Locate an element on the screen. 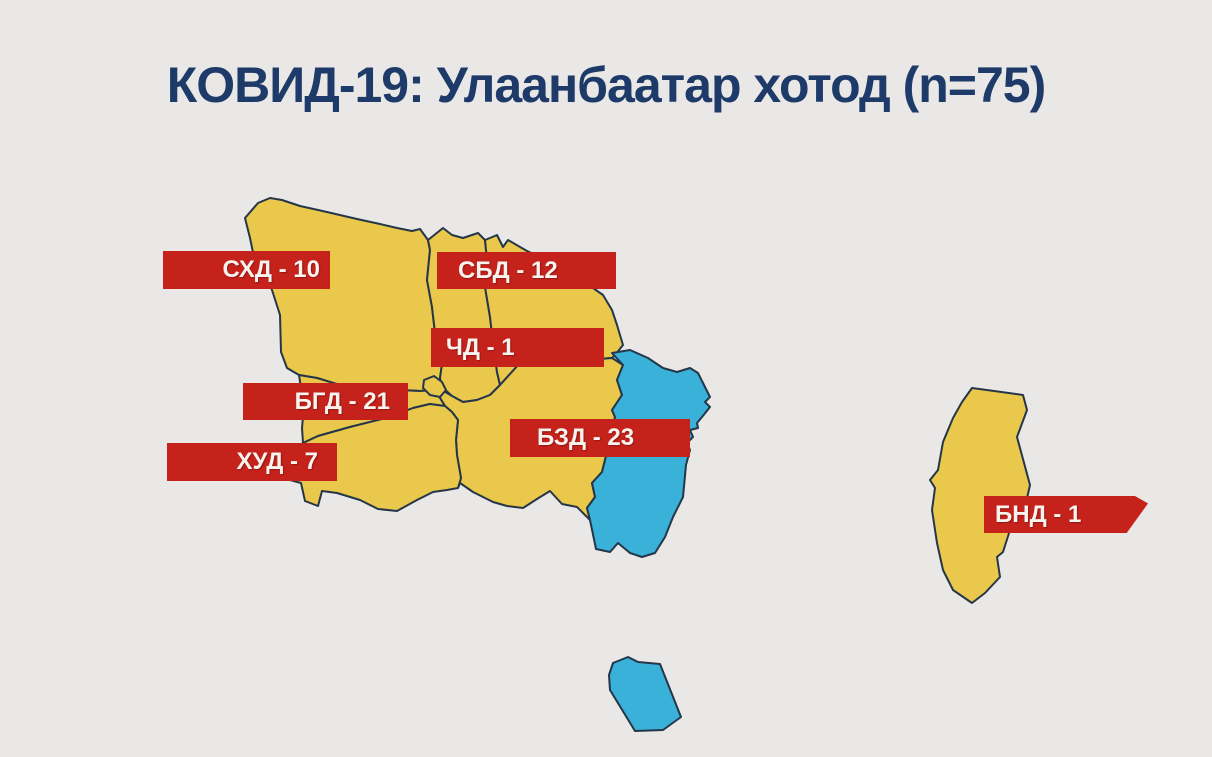 The image size is (1212, 757). district-skhd is located at coordinates (344, 294).